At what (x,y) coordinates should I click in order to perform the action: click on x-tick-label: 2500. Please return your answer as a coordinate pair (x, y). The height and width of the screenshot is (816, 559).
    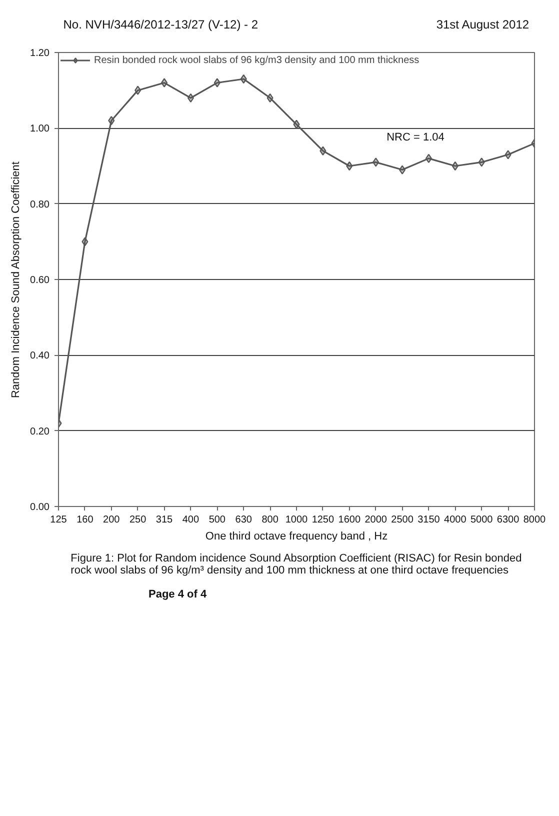
    Looking at the image, I should click on (402, 520).